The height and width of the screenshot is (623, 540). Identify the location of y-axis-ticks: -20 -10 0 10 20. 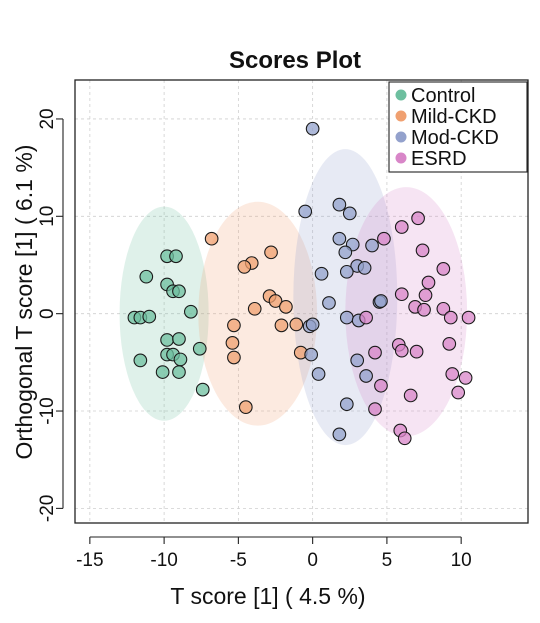
(50, 315).